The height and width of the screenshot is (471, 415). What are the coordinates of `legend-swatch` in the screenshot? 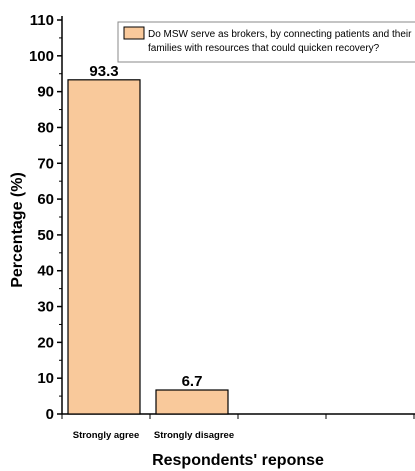 It's located at (134, 33).